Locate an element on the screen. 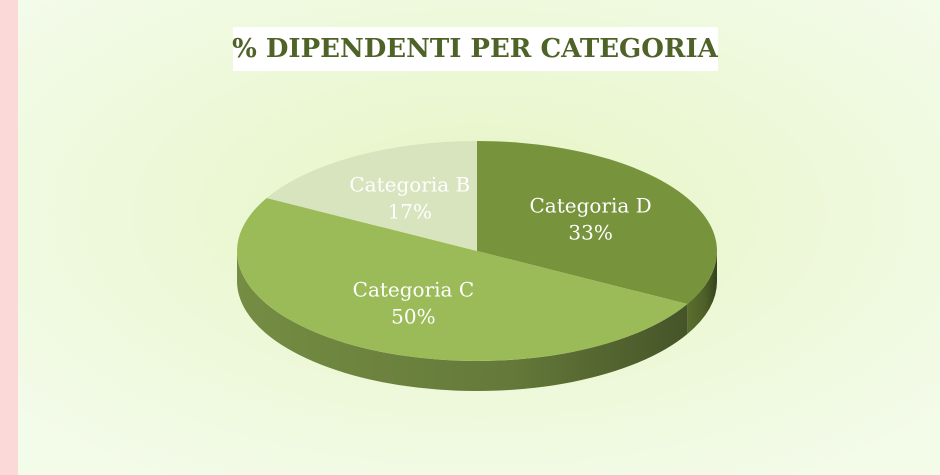 This screenshot has height=475, width=940. slice-value-label: 33% is located at coordinates (590, 233).